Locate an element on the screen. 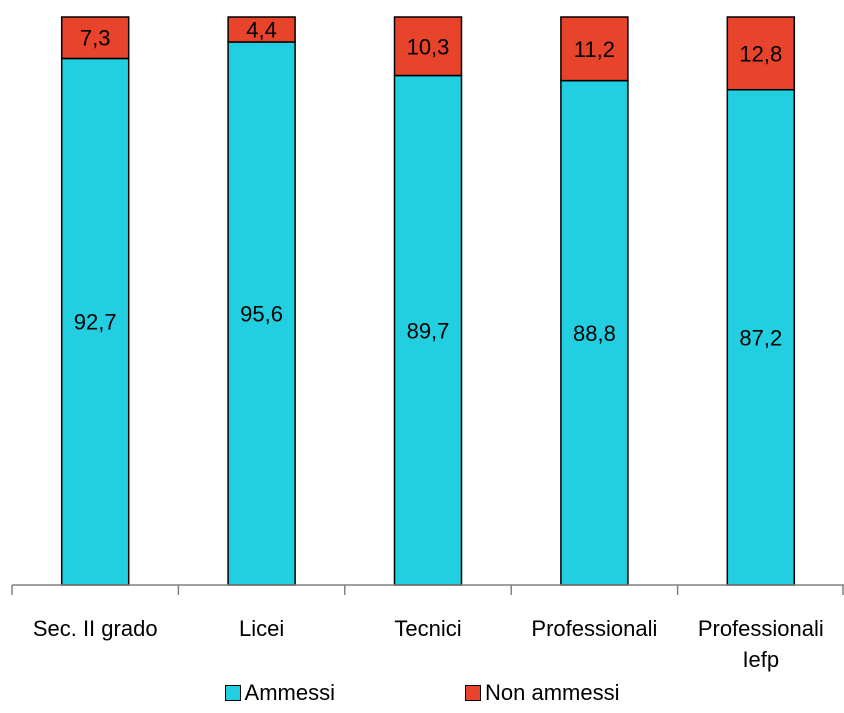 This screenshot has width=844, height=713. category-label-professionali-iefp: Professionali Iefp is located at coordinates (761, 644).